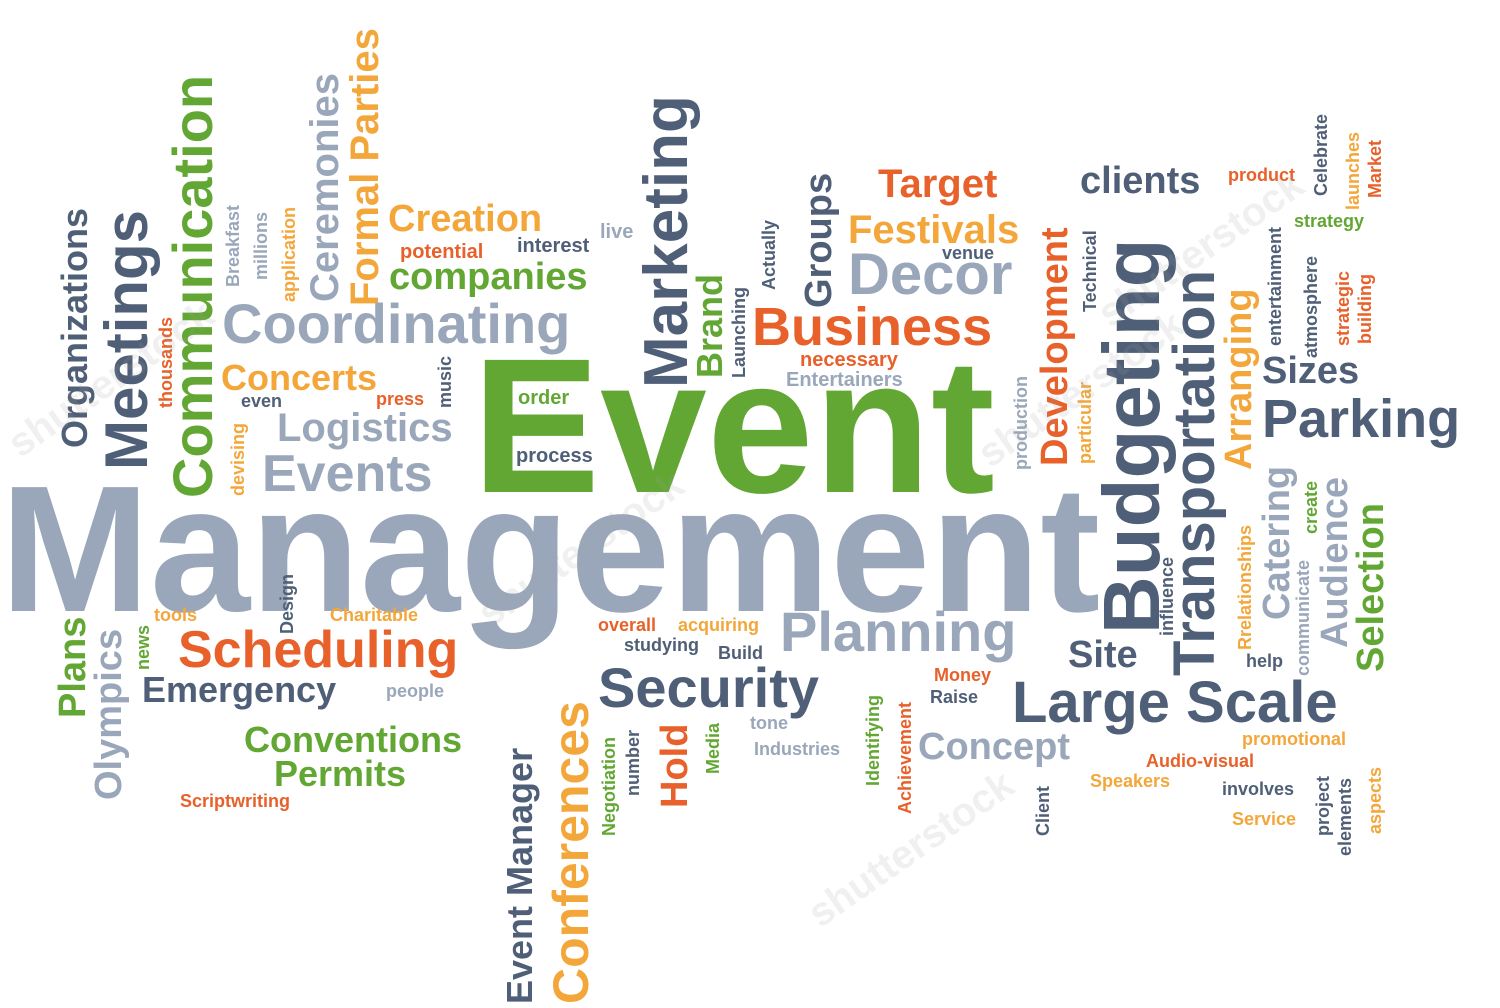  Describe the element at coordinates (1103, 655) in the screenshot. I see `word-site: Site` at that location.